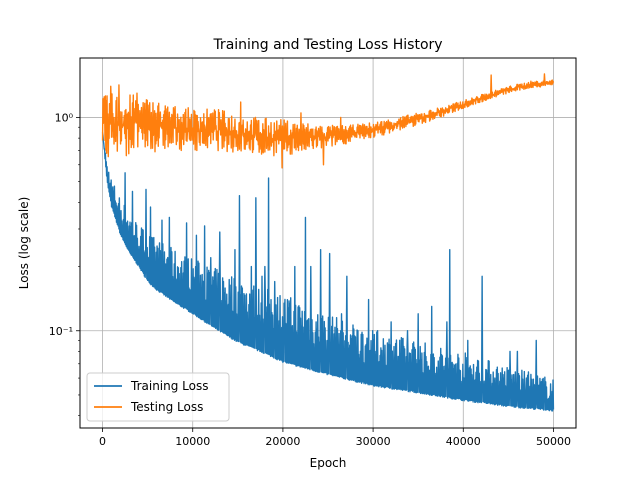  Describe the element at coordinates (102, 441) in the screenshot. I see `x-tick-label: 0` at that location.